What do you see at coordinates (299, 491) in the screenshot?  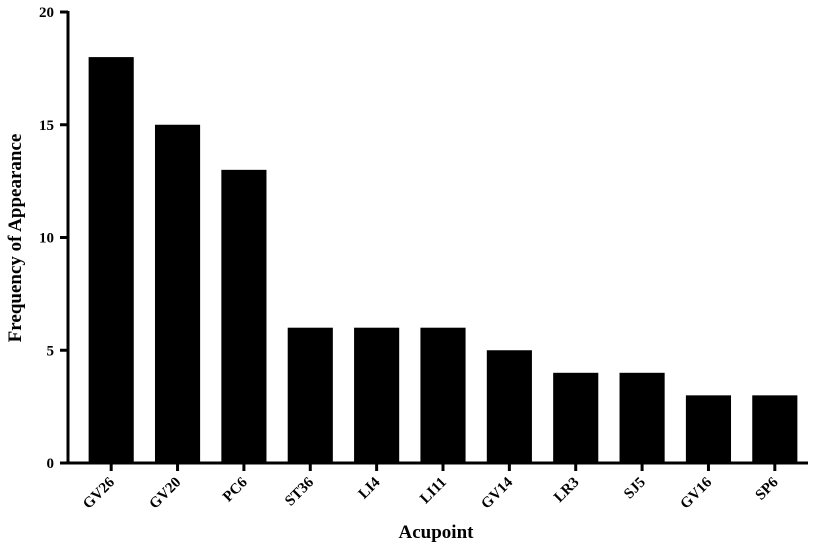 I see `x-tick-label: ST36` at bounding box center [299, 491].